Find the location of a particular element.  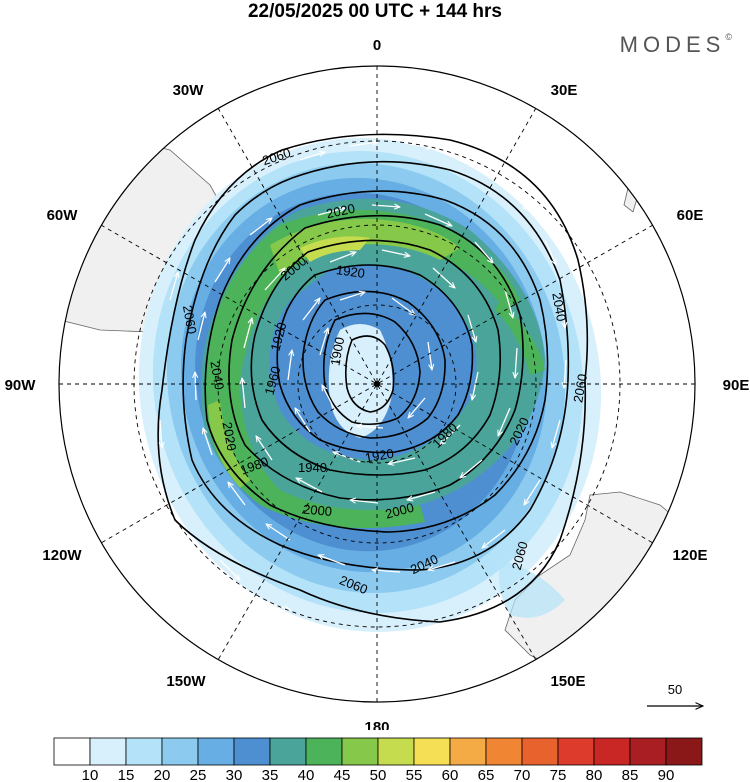

lon-label-0: 0 is located at coordinates (377, 45).